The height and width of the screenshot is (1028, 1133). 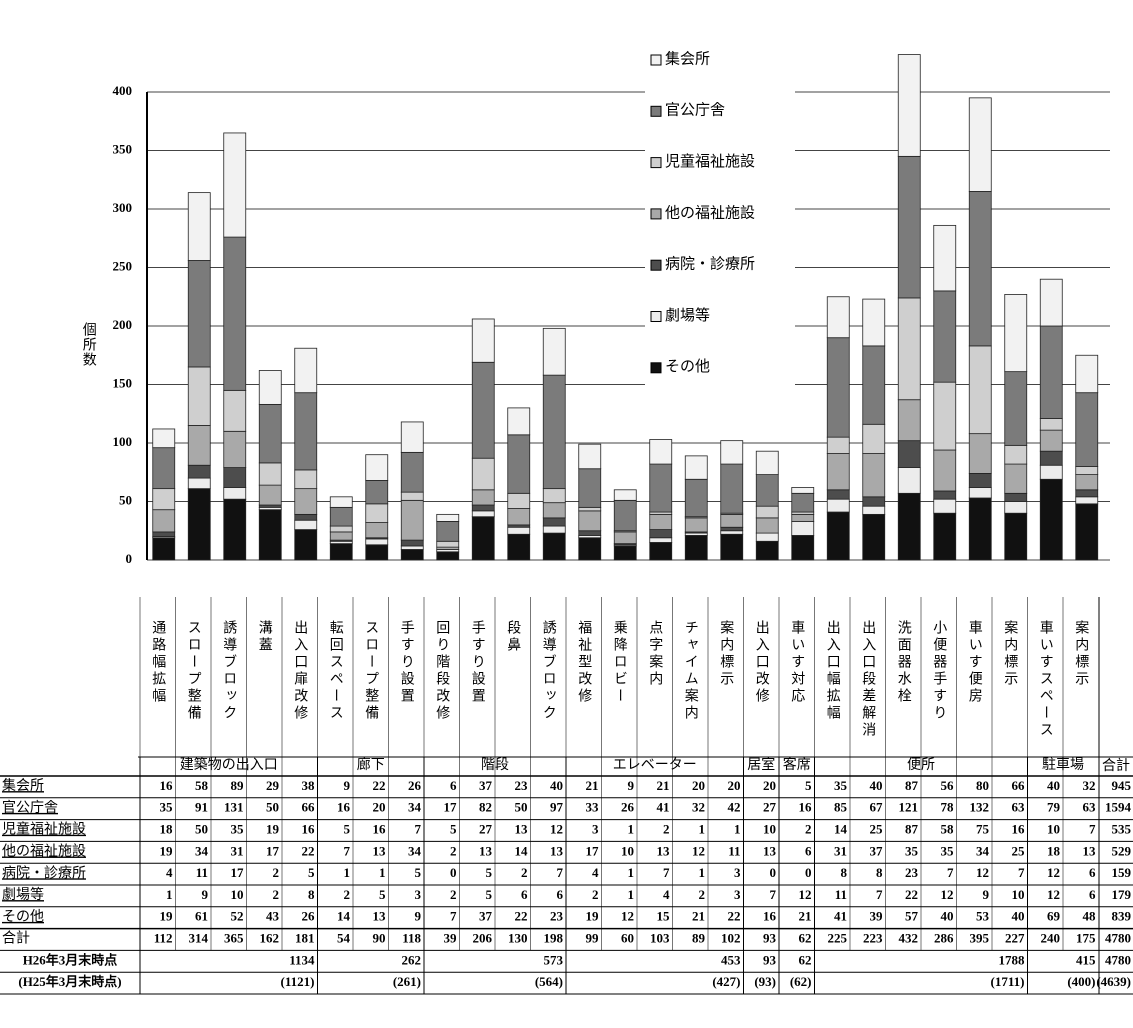 I want to click on column-header: 手すり設置, so click(x=478, y=662).